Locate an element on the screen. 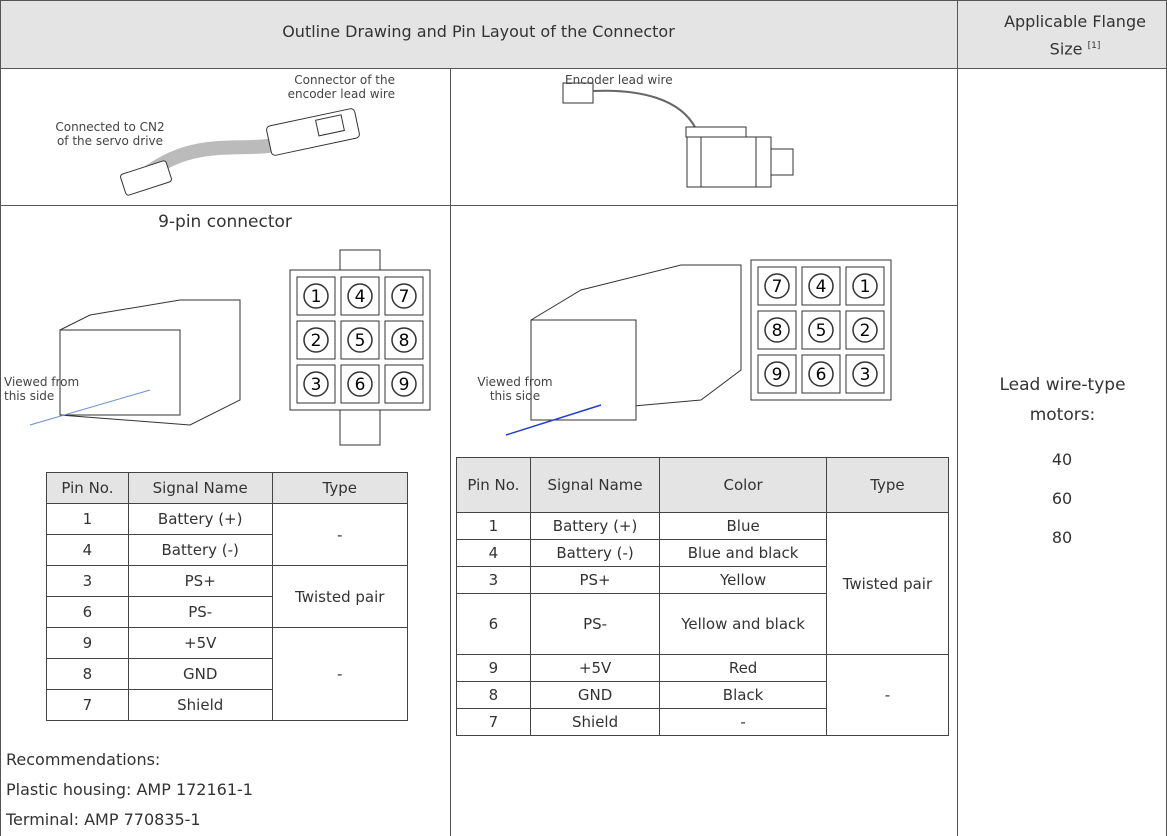 Image resolution: width=1167 pixels, height=836 pixels. header-row: Pin No. Signal Name Type is located at coordinates (227, 488).